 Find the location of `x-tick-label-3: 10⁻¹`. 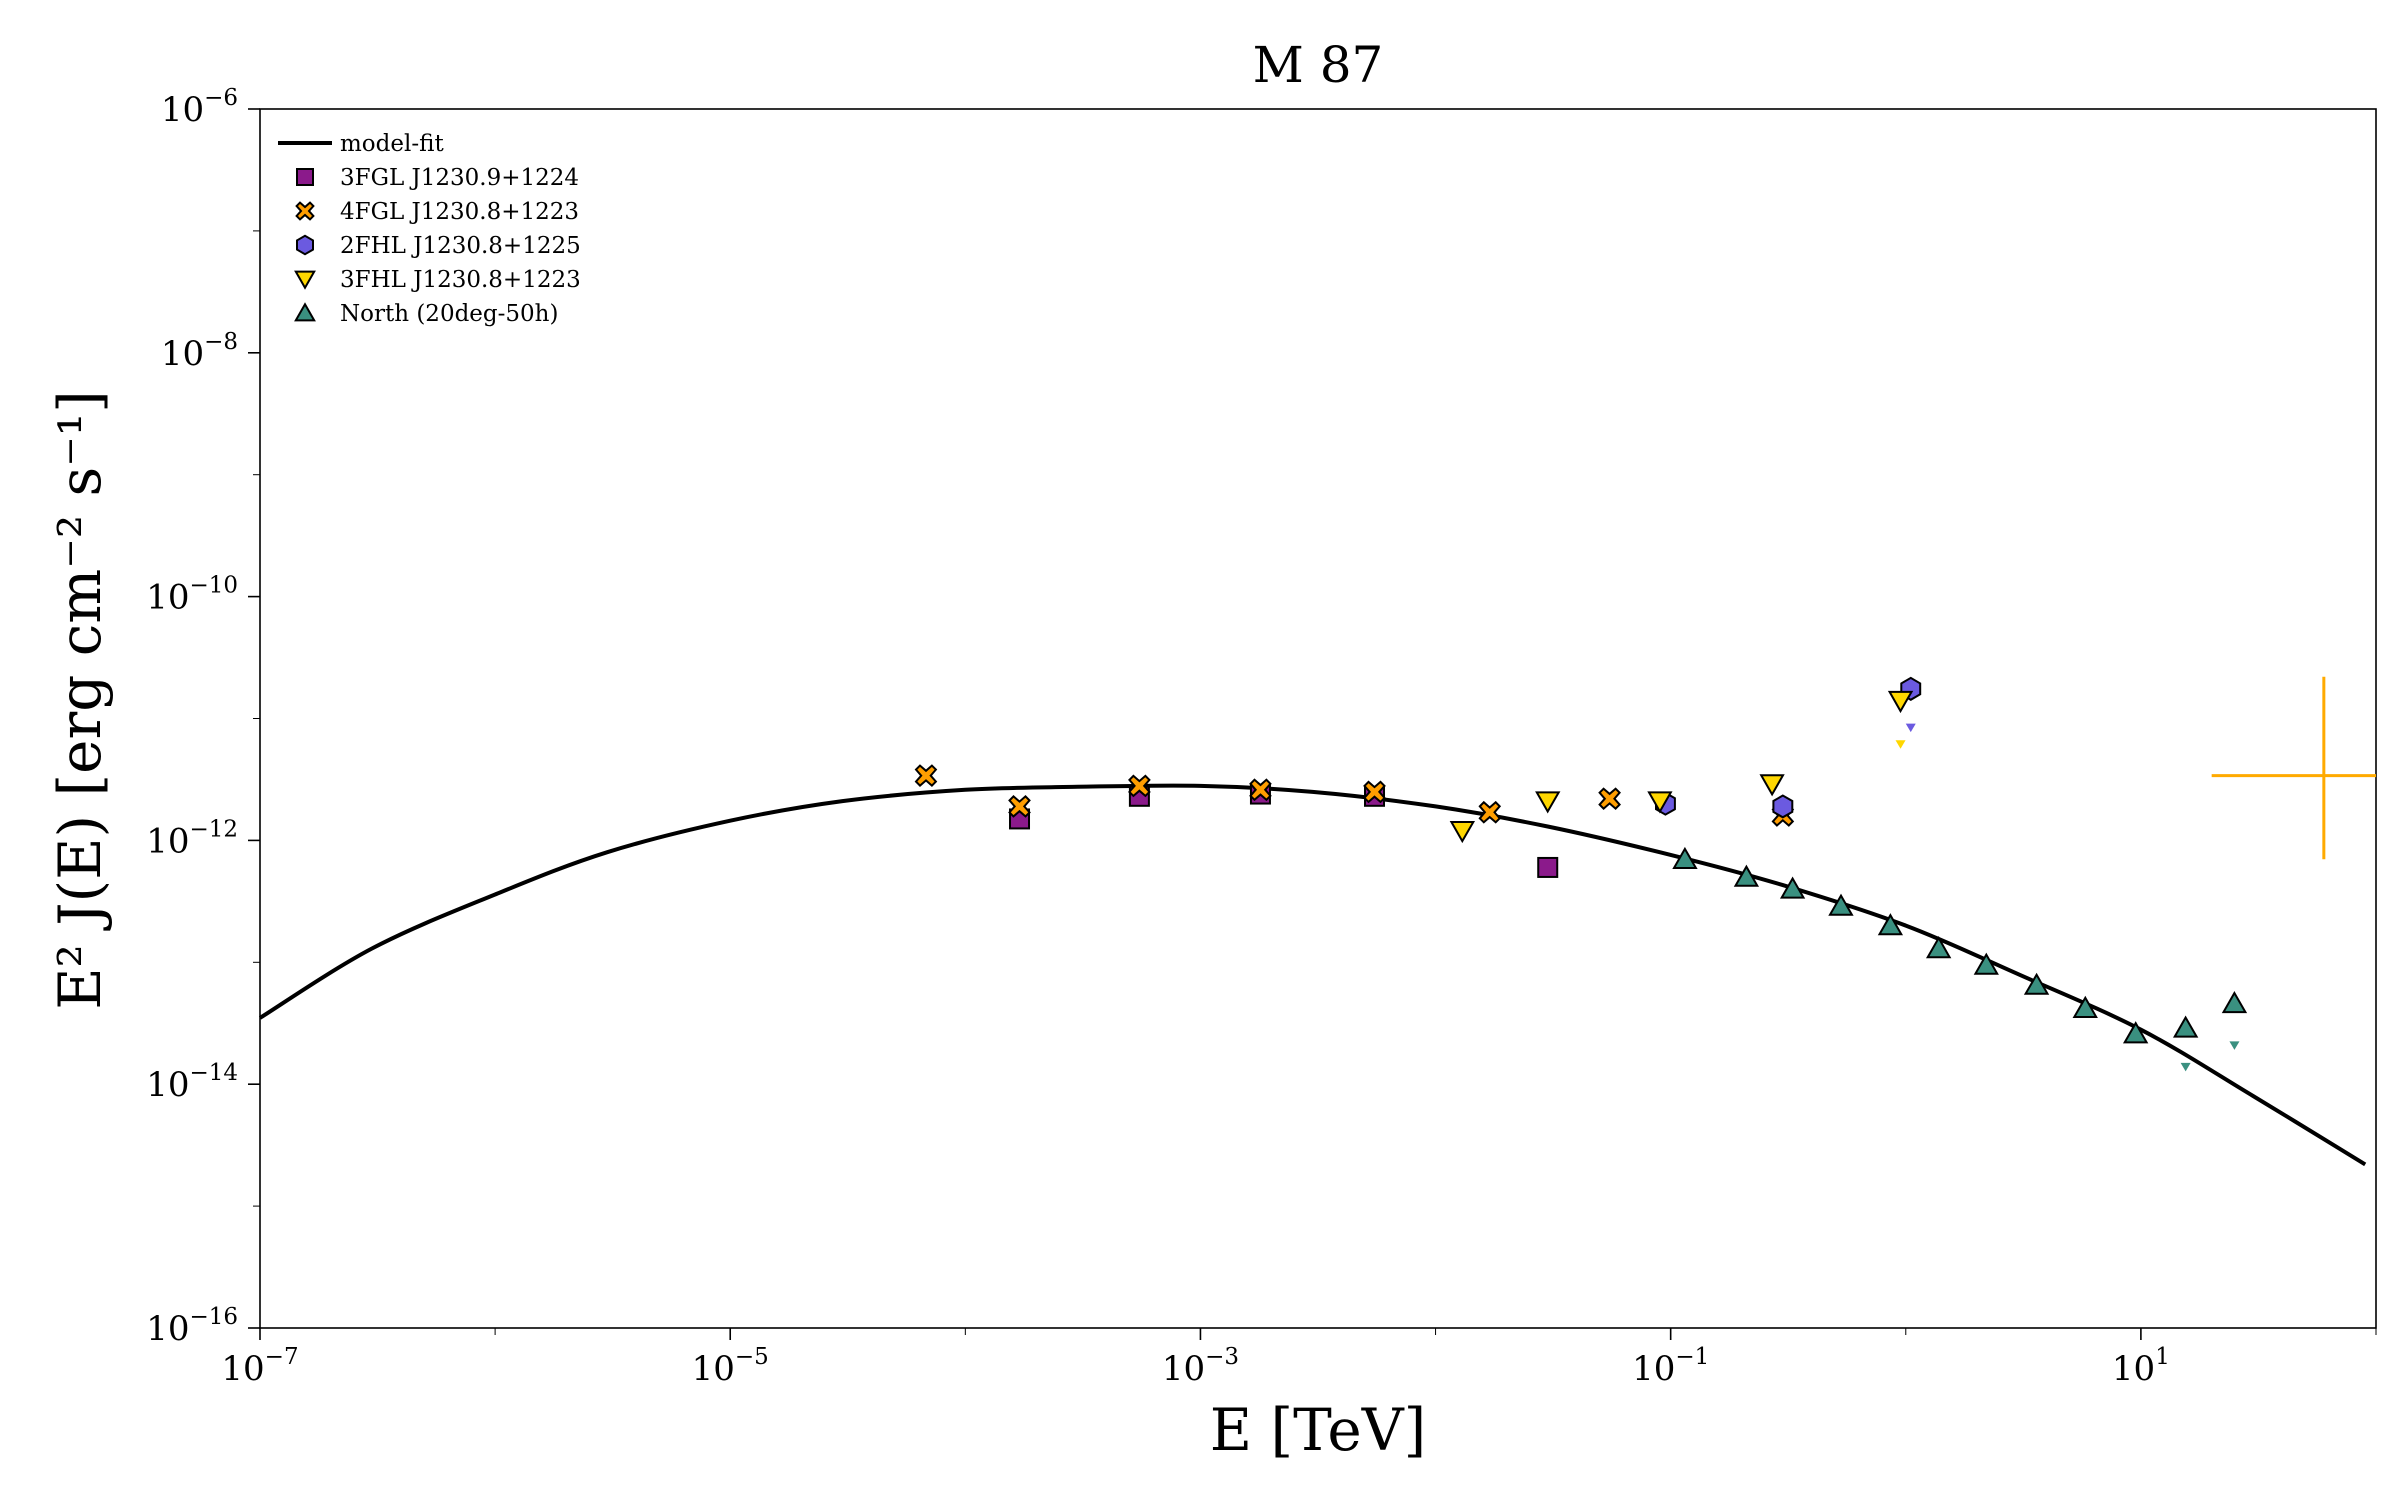

x-tick-label-3: 10⁻¹ is located at coordinates (1670, 1366).